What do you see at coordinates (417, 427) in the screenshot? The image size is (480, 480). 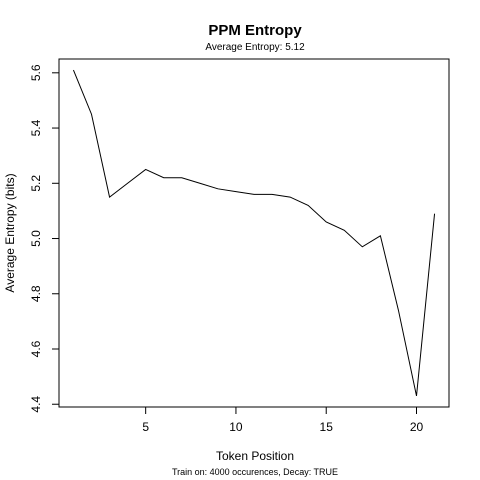 I see `x-tick-label: 20` at bounding box center [417, 427].